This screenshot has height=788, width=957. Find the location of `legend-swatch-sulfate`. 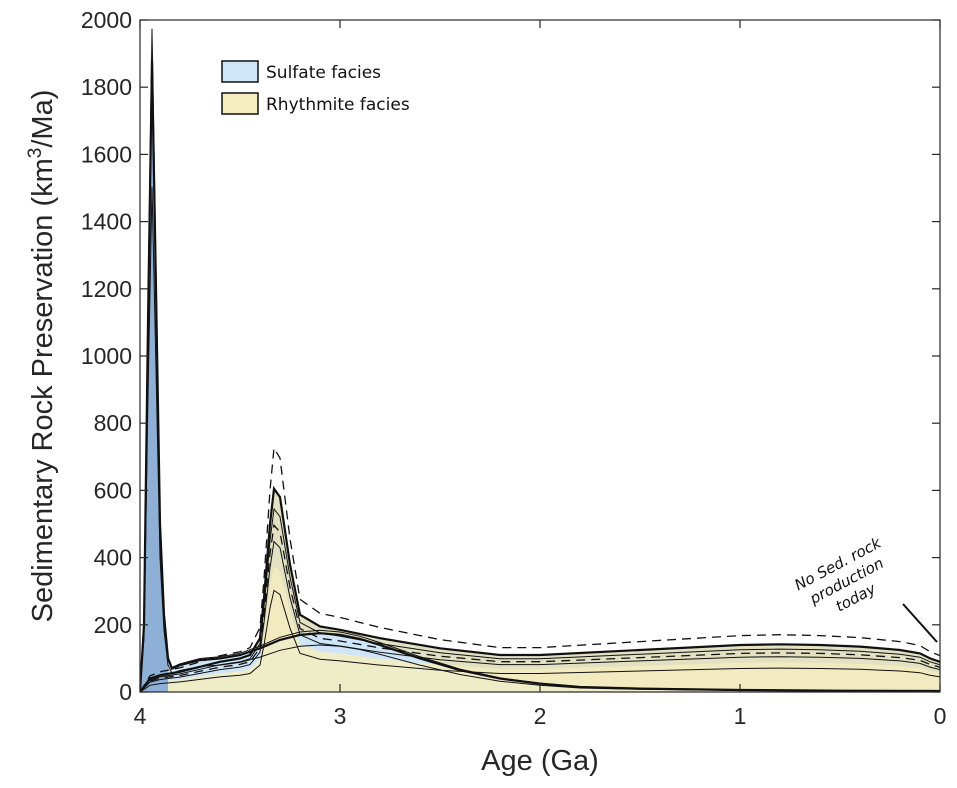

legend-swatch-sulfate is located at coordinates (240, 71).